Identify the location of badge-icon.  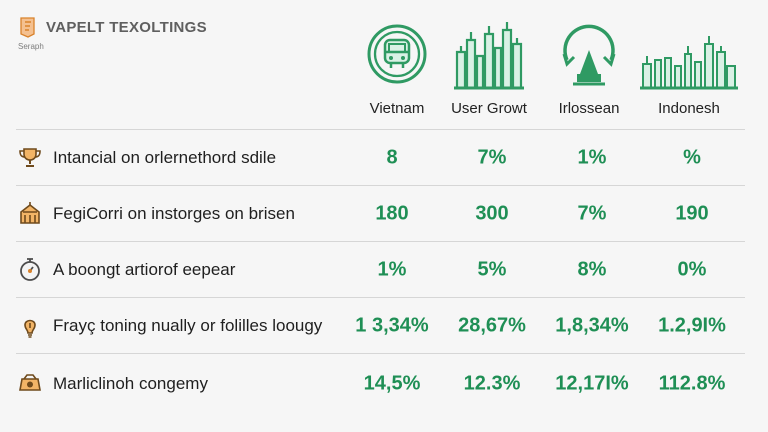
(30, 382).